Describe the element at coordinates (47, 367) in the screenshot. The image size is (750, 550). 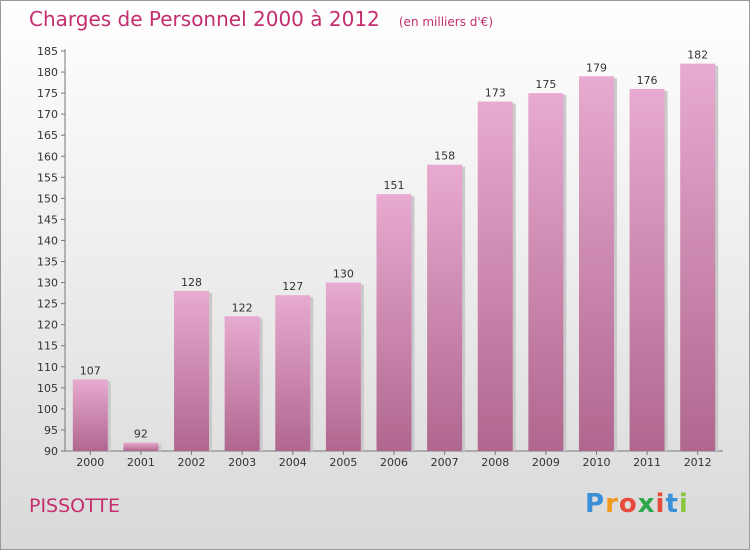
I see `y-tick-label: 110` at that location.